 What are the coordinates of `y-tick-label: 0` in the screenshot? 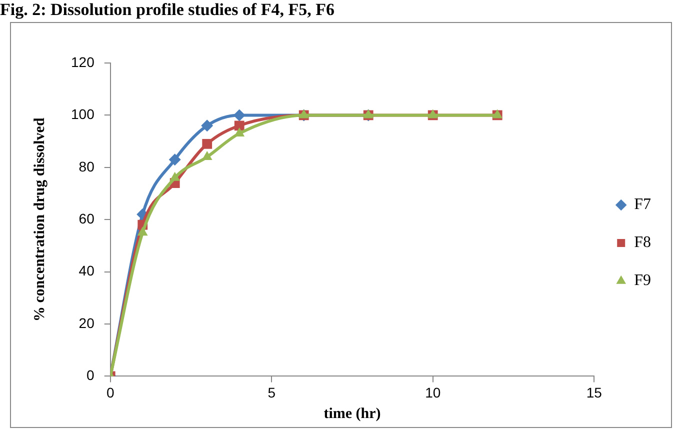 It's located at (90, 375).